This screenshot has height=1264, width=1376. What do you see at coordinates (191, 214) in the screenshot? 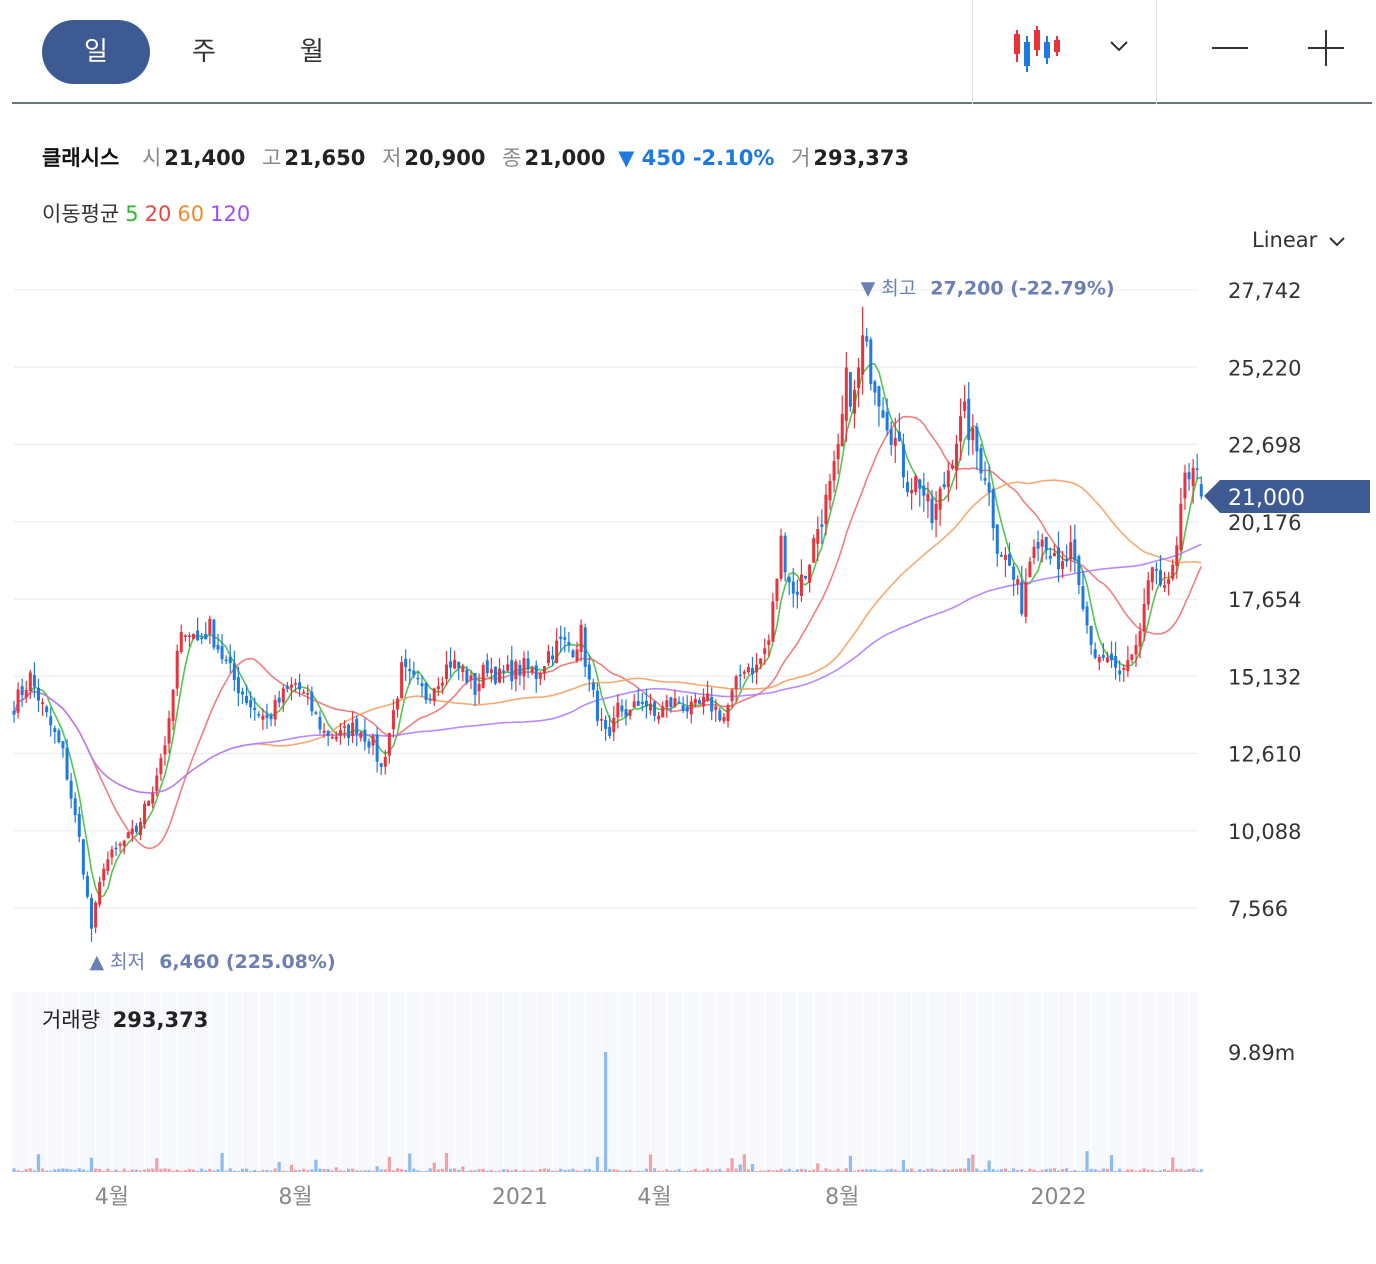
I see `ma-60-label: 60` at bounding box center [191, 214].